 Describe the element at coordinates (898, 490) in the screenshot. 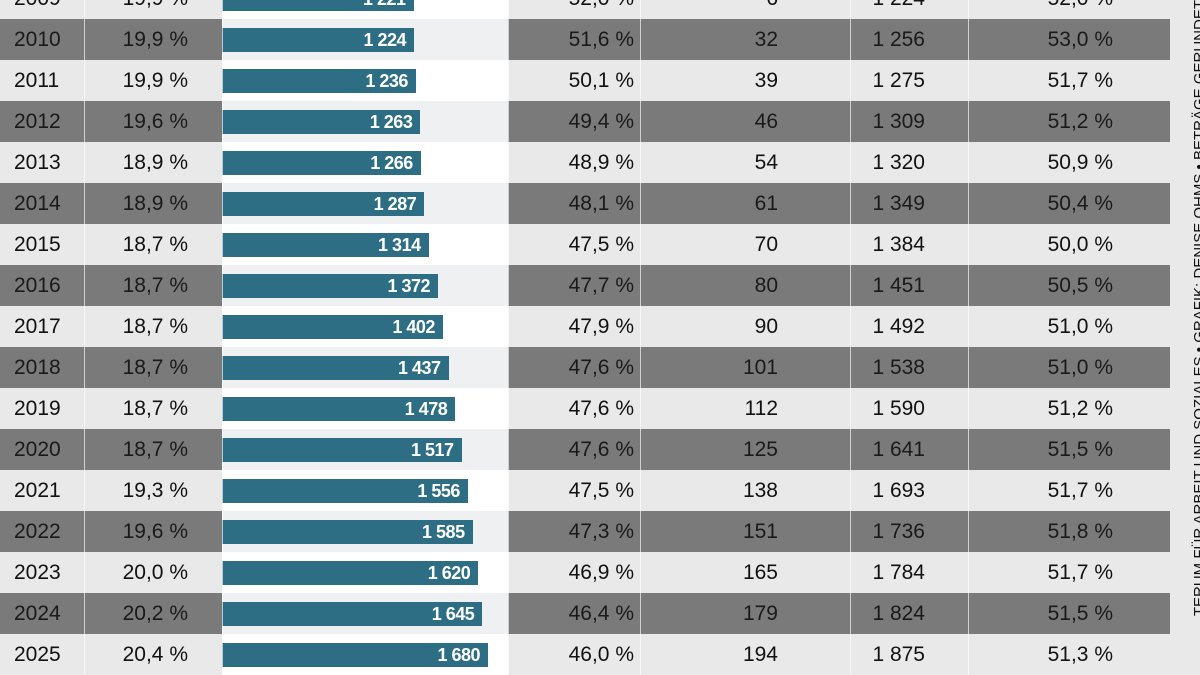

I see `total-cell: 1 693` at that location.